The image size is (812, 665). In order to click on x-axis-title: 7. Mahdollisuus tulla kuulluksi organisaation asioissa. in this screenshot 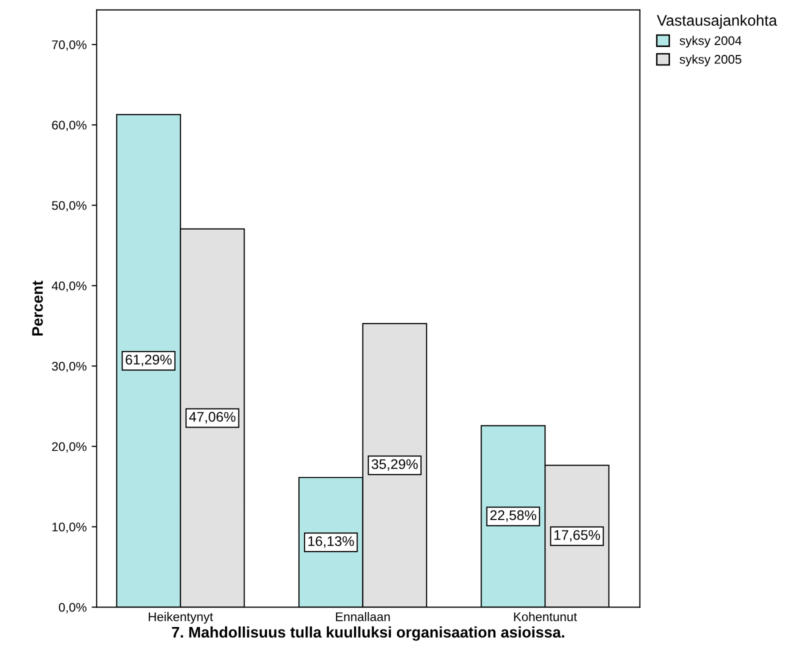, I will do `click(368, 633)`.